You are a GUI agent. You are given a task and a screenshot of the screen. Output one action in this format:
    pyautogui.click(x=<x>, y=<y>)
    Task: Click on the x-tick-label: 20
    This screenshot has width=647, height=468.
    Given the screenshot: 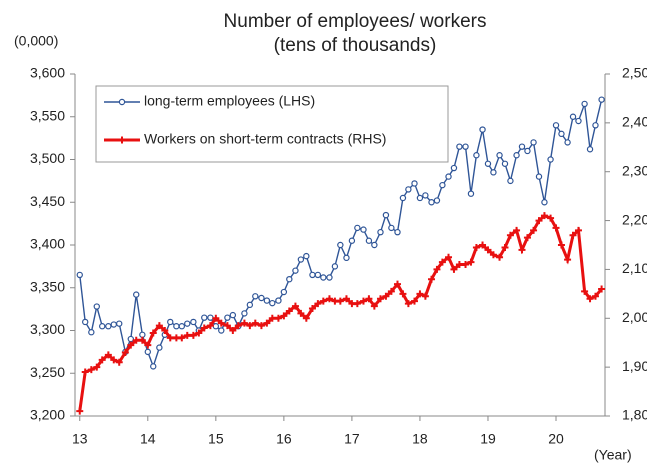 What is the action you would take?
    pyautogui.click(x=556, y=439)
    